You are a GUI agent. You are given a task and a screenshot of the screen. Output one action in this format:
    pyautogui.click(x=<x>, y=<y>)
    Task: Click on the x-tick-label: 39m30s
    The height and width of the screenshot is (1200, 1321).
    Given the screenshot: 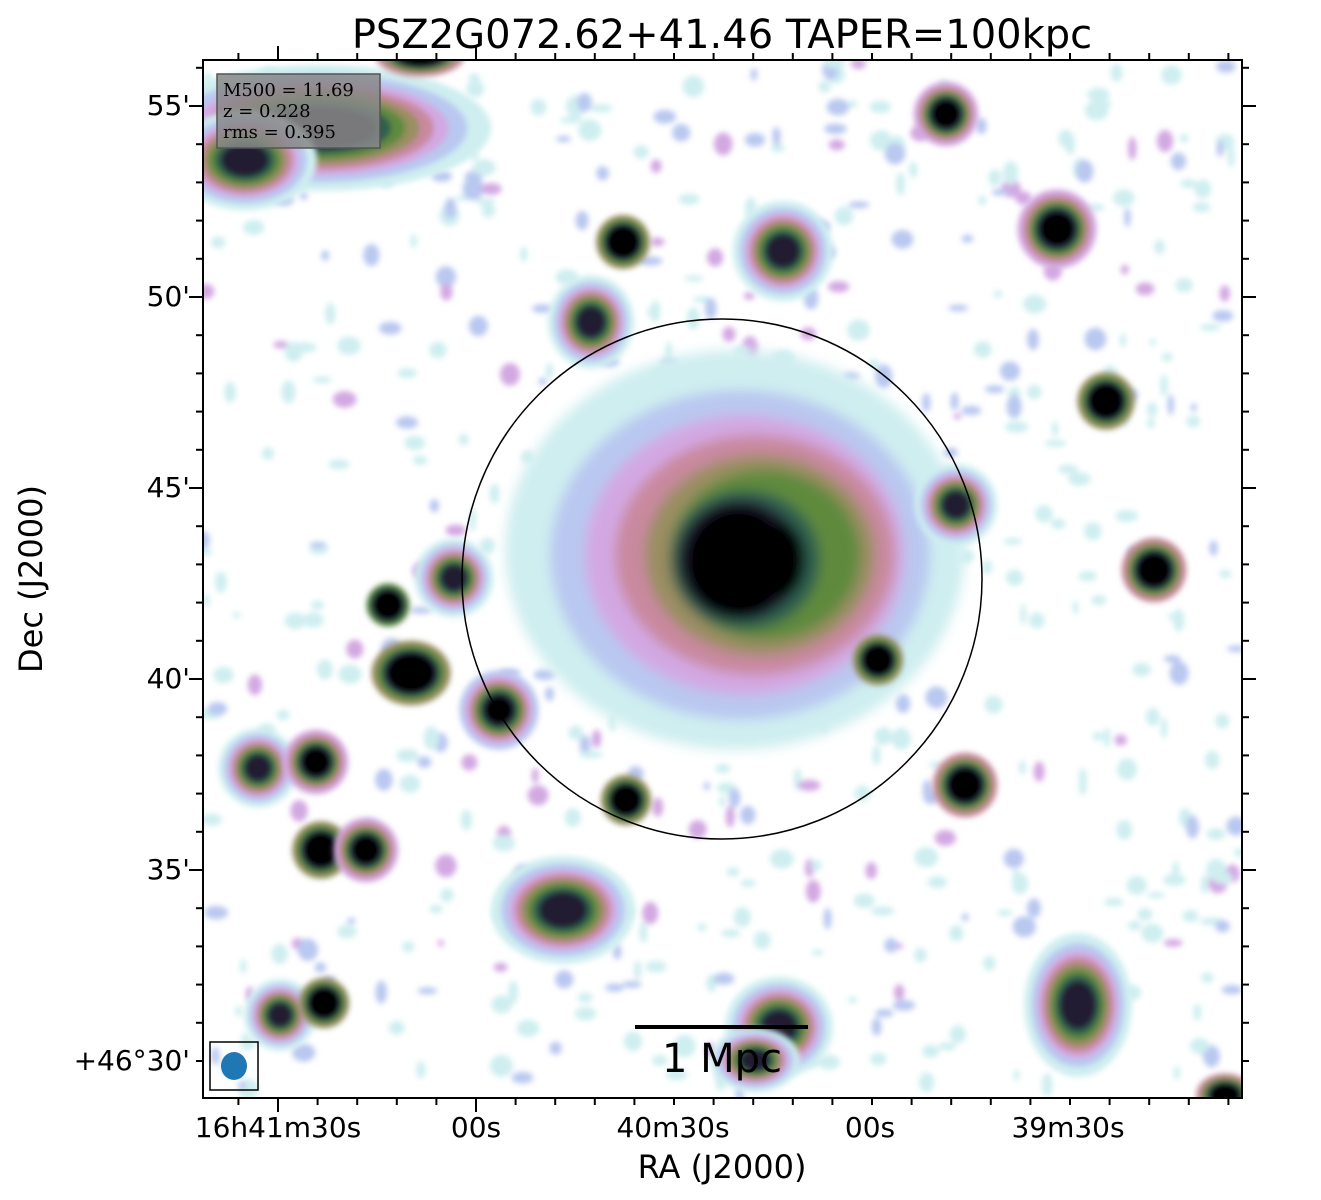 What is the action you would take?
    pyautogui.click(x=1067, y=1127)
    